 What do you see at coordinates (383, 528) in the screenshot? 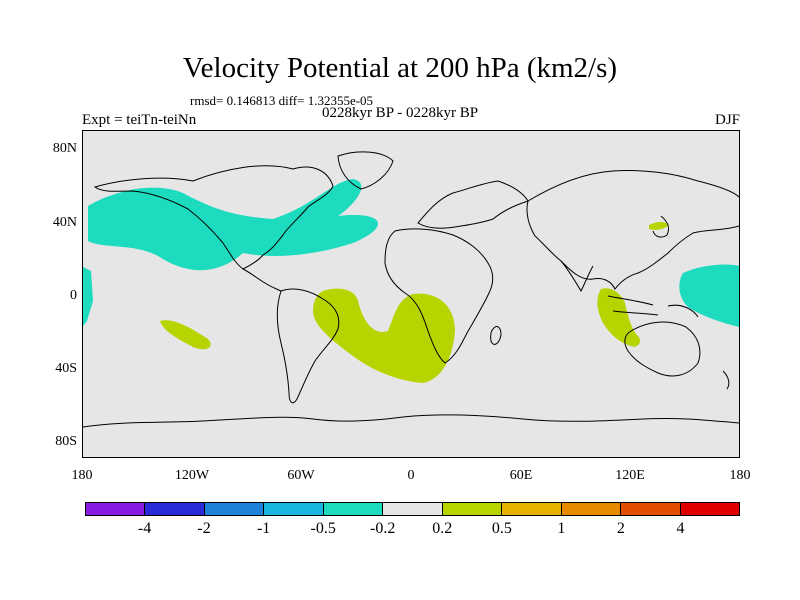
I see `colorbar-label-4: -0.2` at bounding box center [383, 528].